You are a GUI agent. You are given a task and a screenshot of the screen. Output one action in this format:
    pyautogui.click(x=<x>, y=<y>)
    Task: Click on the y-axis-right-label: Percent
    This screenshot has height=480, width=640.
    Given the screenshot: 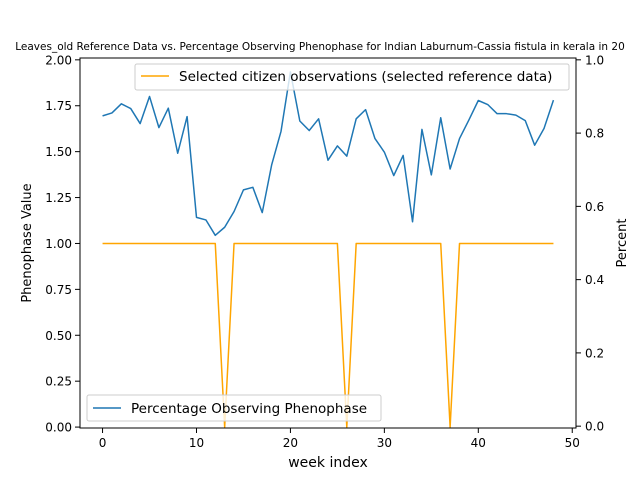 What is the action you would take?
    pyautogui.click(x=622, y=243)
    